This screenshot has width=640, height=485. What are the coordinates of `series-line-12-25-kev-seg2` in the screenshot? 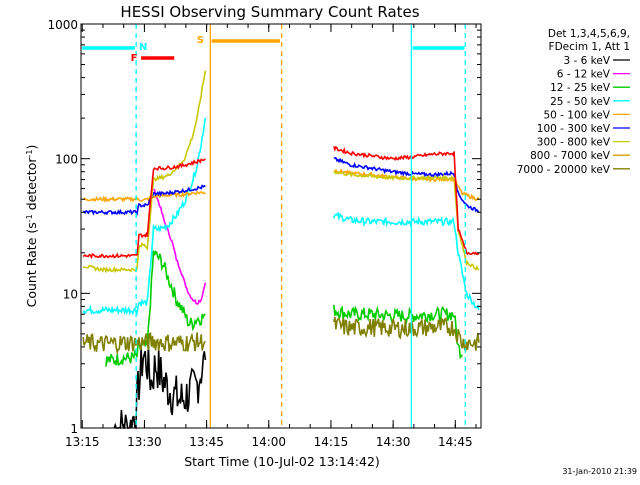 It's located at (398, 332).